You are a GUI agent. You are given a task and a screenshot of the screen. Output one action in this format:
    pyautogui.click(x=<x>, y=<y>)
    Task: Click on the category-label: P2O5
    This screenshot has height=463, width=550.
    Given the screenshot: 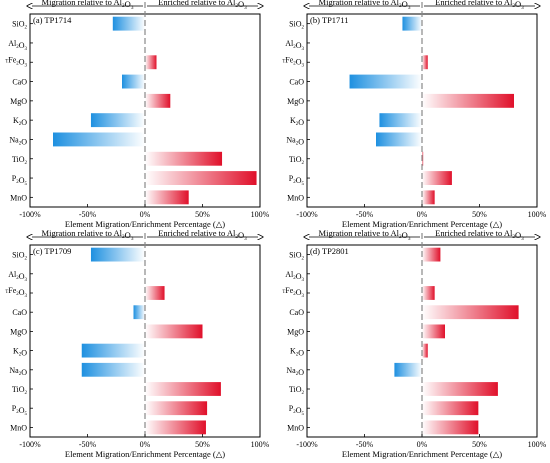 What is the action you would take?
    pyautogui.click(x=20, y=410)
    